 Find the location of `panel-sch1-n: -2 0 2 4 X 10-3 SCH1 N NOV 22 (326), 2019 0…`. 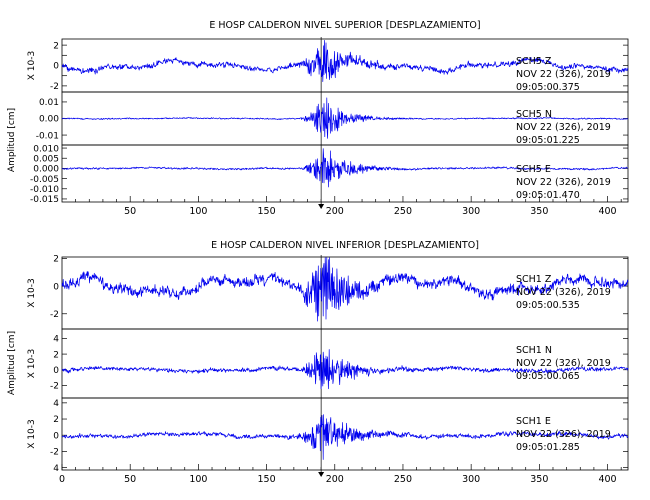

panel-sch1-n: -2 0 2 4 X 10-3 SCH1 N NOV 22 (326), 2019 0… is located at coordinates (328, 363).